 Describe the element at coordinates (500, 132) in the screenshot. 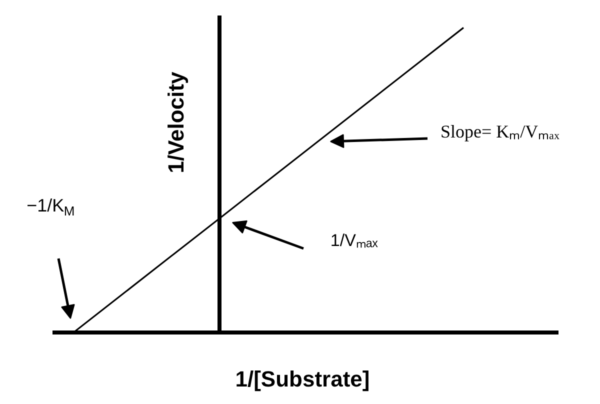

I see `annotation: Slope= Kₘ/Vₘₐₓ` at that location.